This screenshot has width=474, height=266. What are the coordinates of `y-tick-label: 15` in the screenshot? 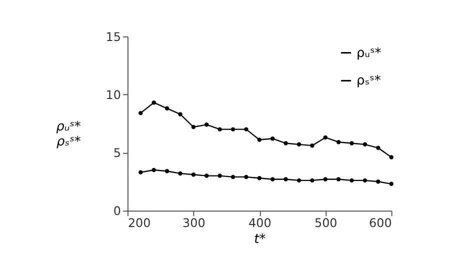 It's located at (113, 37).